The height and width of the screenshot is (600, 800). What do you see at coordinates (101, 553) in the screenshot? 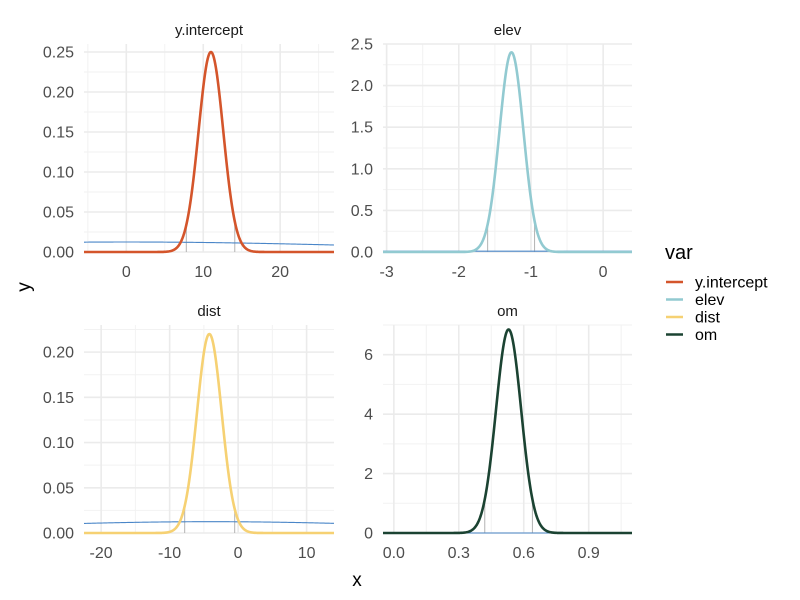
I see `x-tick-label: -20` at bounding box center [101, 553].